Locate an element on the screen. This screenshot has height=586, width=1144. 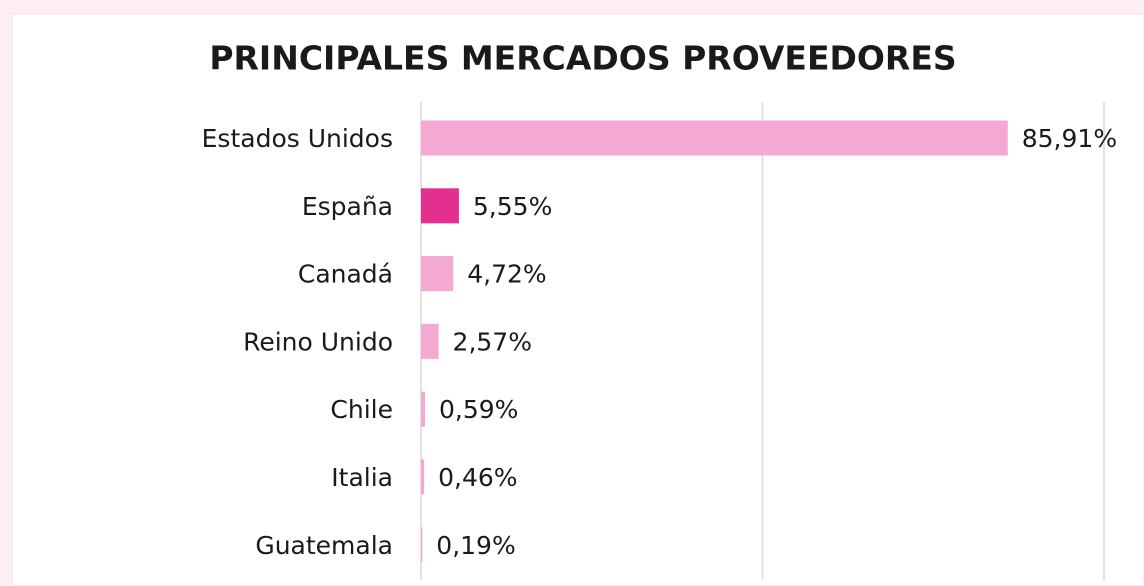
value-label: 85,91% is located at coordinates (1069, 138).